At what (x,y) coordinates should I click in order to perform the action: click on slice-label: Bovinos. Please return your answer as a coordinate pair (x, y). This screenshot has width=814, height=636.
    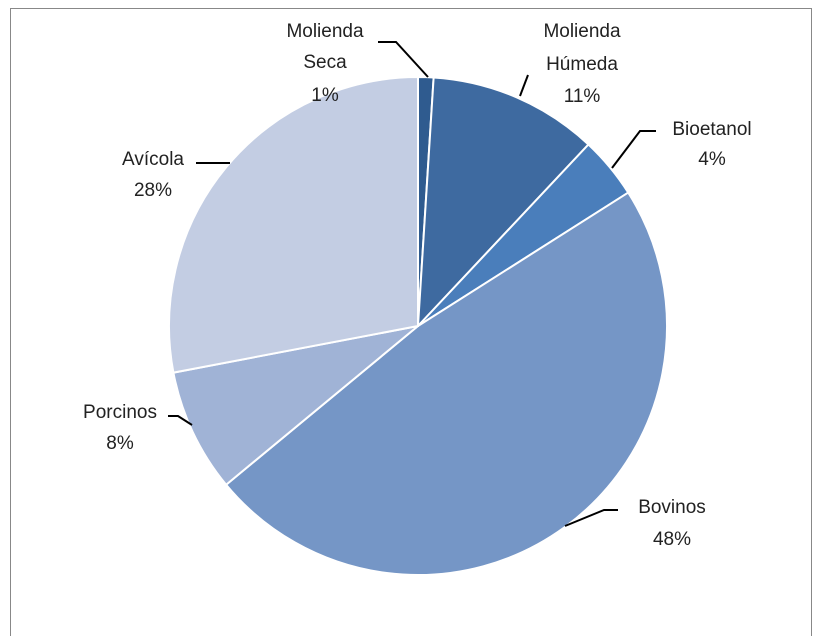
    Looking at the image, I should click on (672, 507).